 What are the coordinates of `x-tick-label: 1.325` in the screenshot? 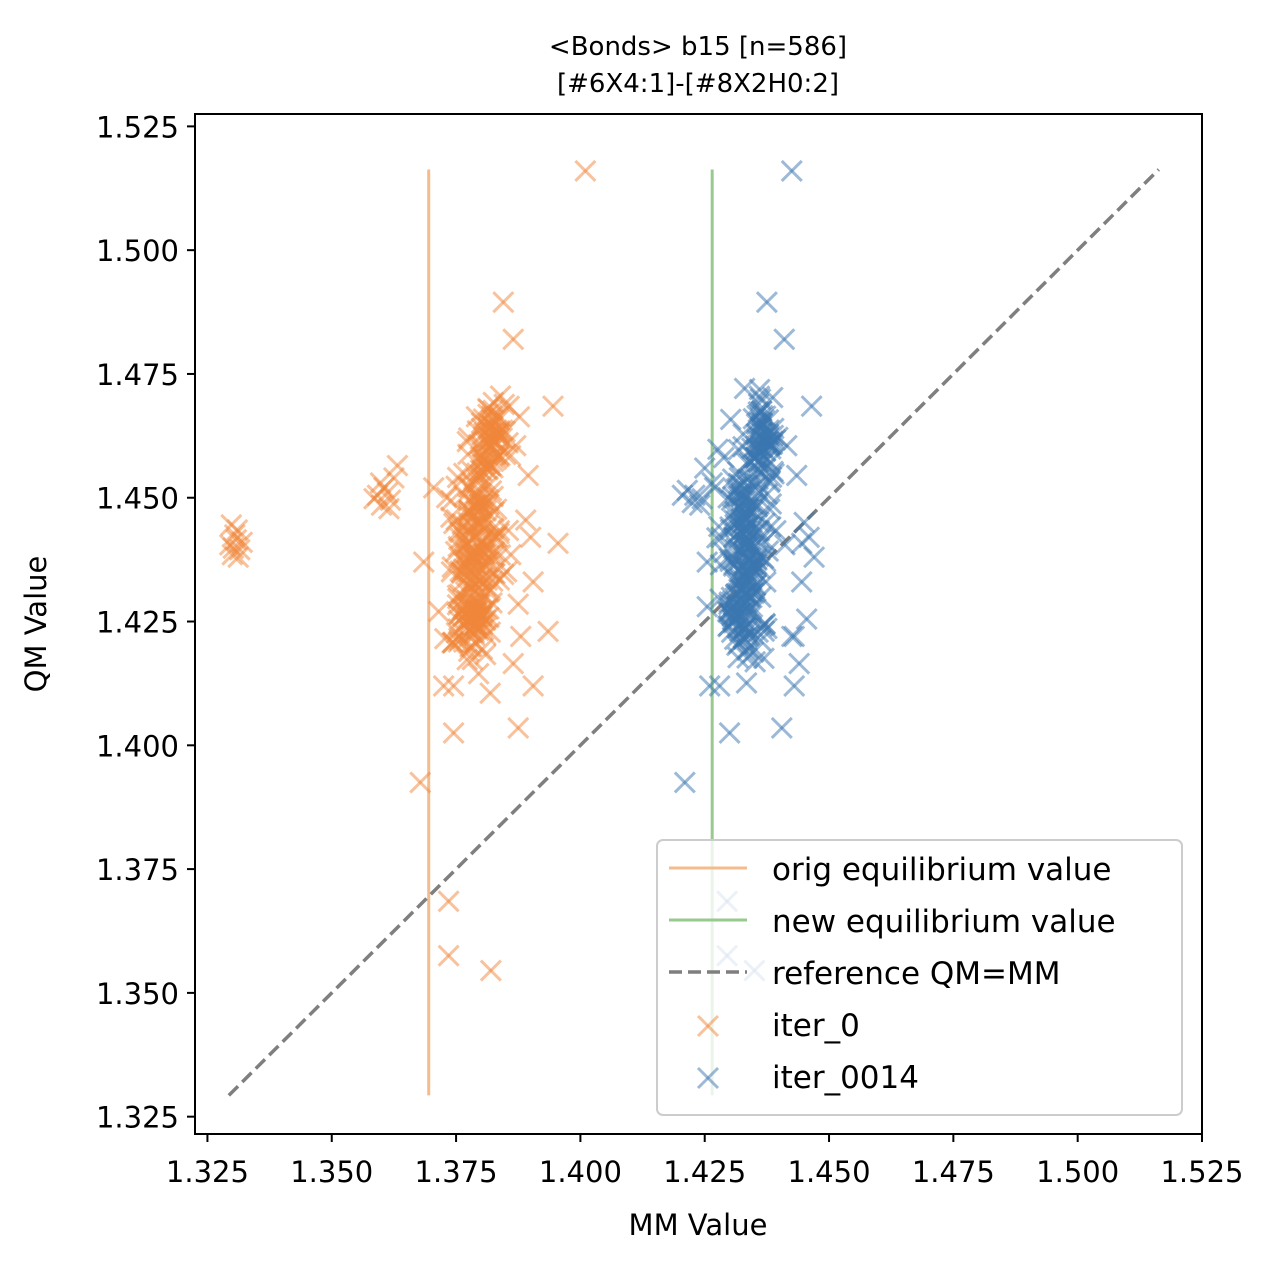 It's located at (207, 1172).